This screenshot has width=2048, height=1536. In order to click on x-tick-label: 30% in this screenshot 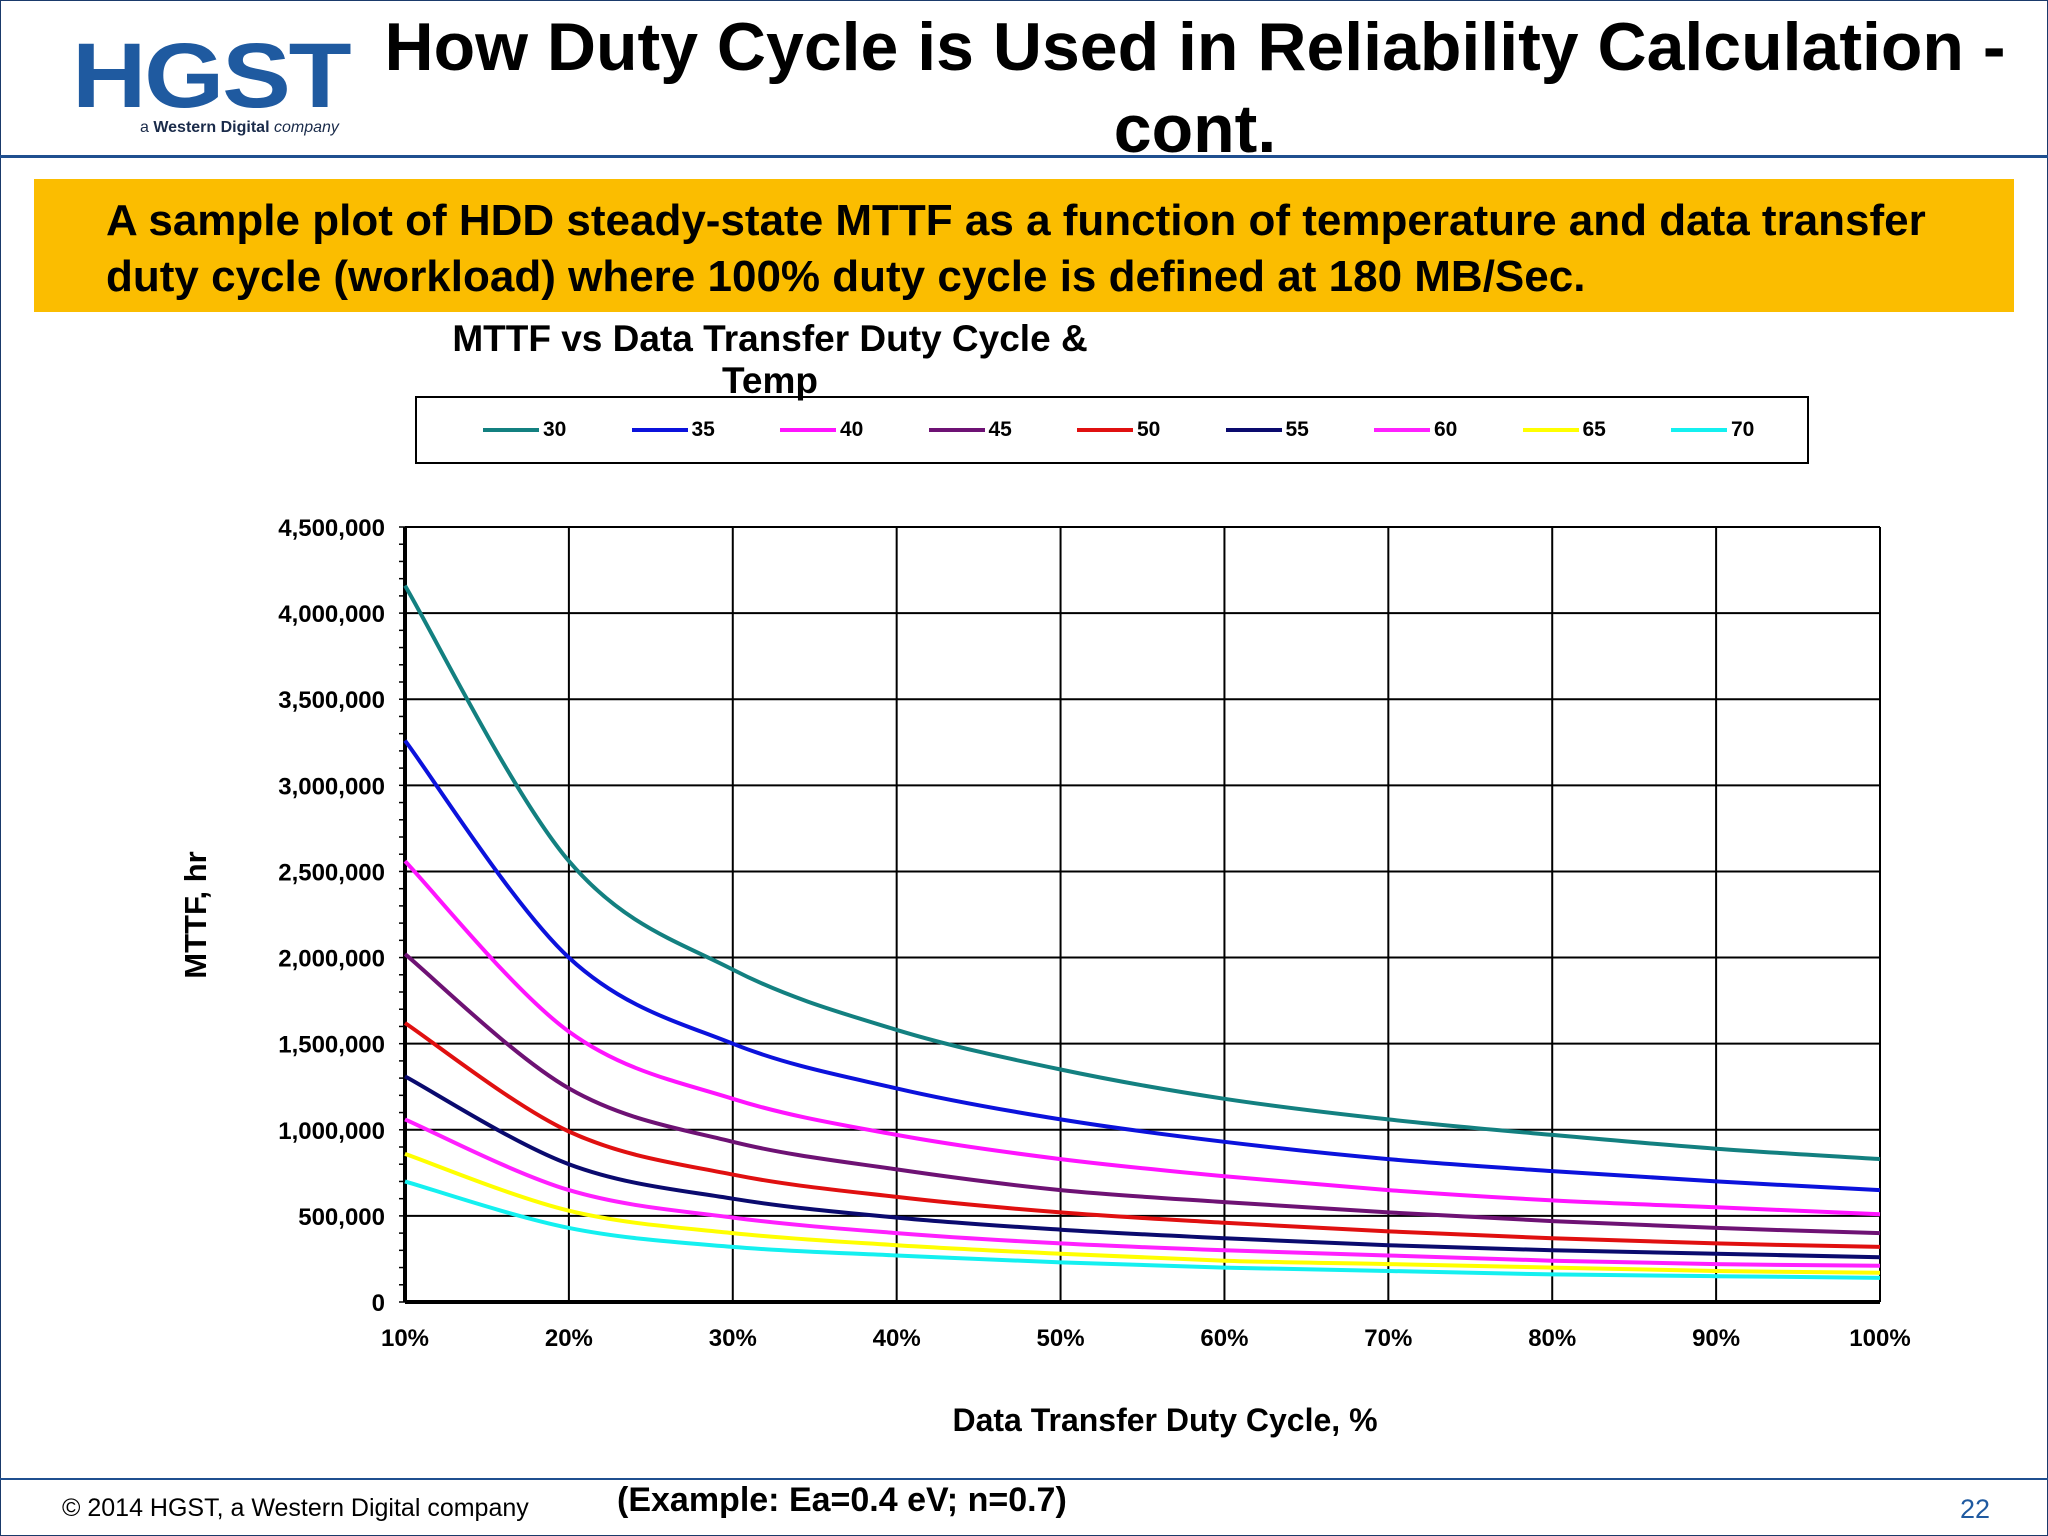, I will do `click(733, 1338)`.